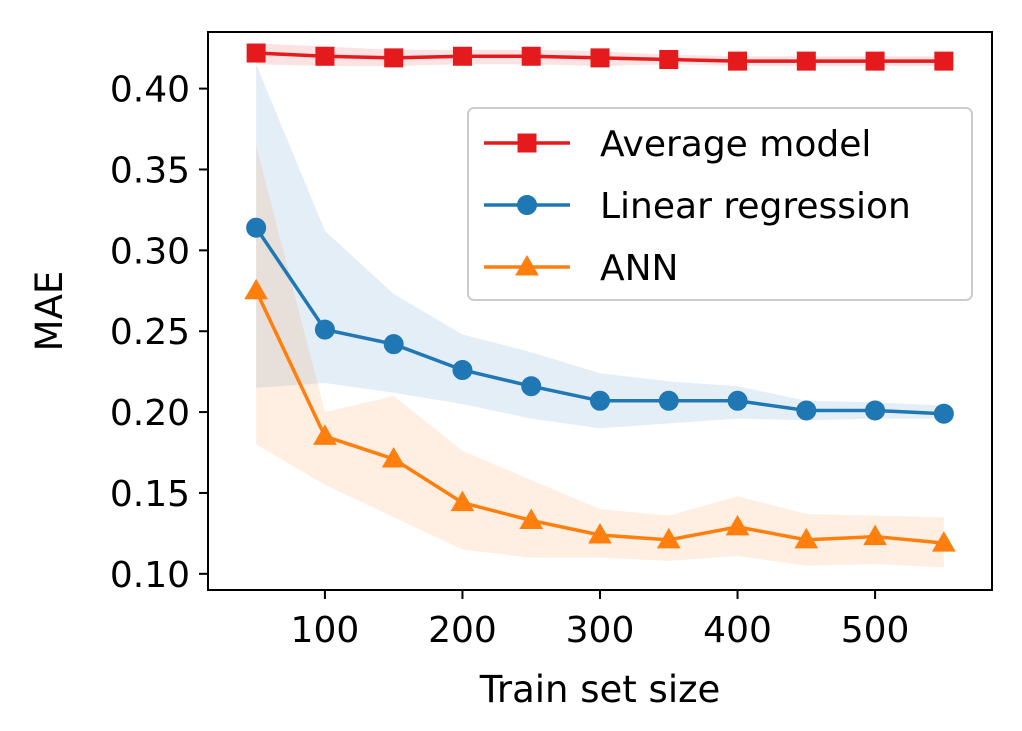 This screenshot has width=1022, height=731. What do you see at coordinates (600, 630) in the screenshot?
I see `x-tick-label: 300` at bounding box center [600, 630].